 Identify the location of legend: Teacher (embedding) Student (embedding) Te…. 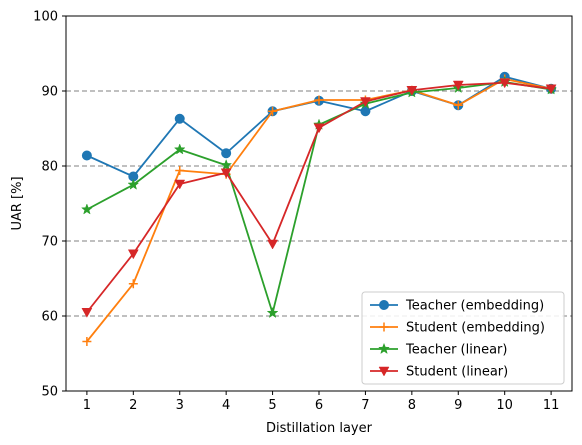
(463, 338).